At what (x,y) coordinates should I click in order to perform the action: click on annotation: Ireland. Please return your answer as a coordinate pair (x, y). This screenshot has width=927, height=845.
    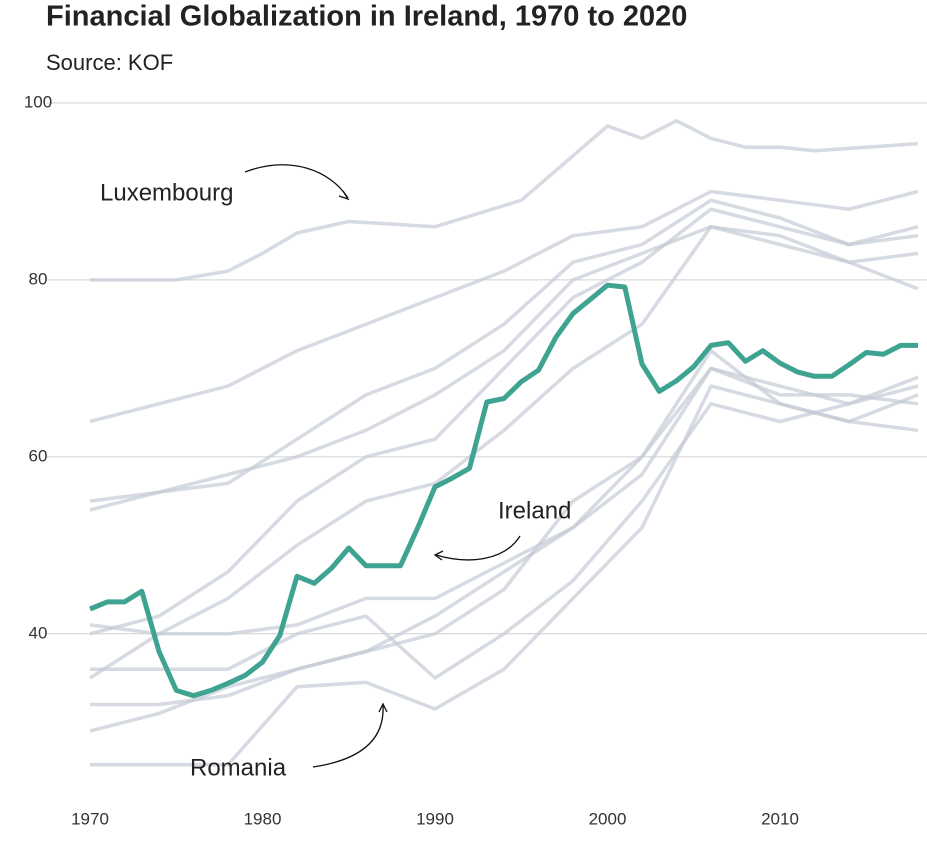
    Looking at the image, I should click on (534, 510).